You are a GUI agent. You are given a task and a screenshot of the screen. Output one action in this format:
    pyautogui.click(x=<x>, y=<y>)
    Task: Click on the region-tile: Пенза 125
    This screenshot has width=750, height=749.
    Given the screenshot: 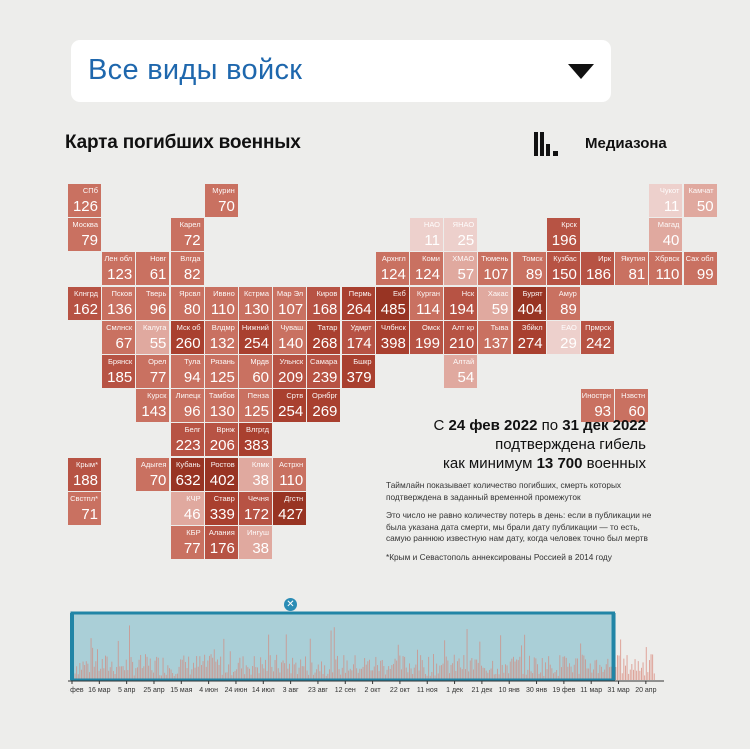 What is the action you would take?
    pyautogui.click(x=255, y=406)
    